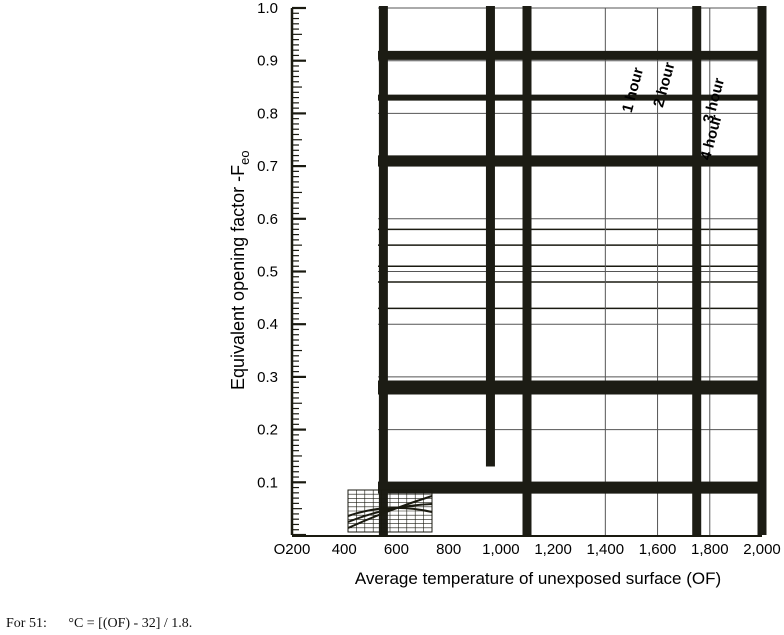  What do you see at coordinates (658, 549) in the screenshot?
I see `x-tick-label: 1,600` at bounding box center [658, 549].